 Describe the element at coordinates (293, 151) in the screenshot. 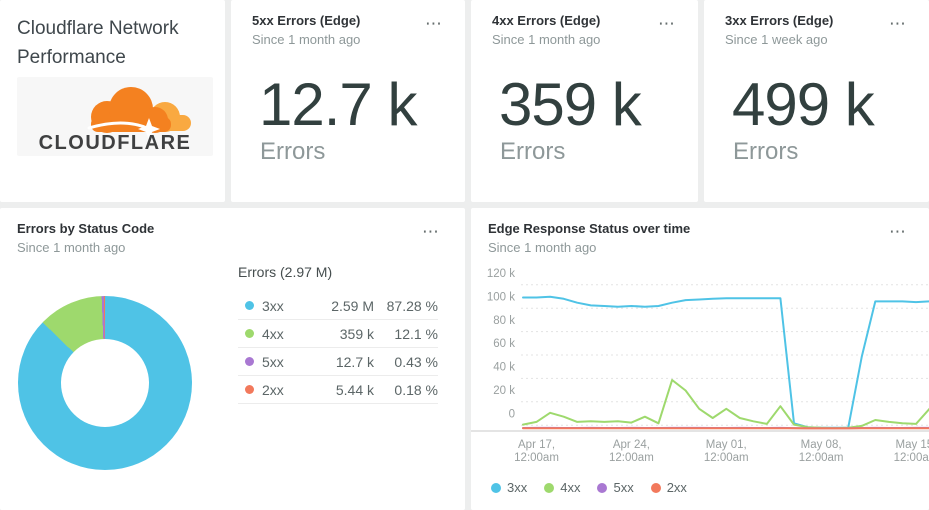

I see `kpi-5xx-unit: Errors` at that location.